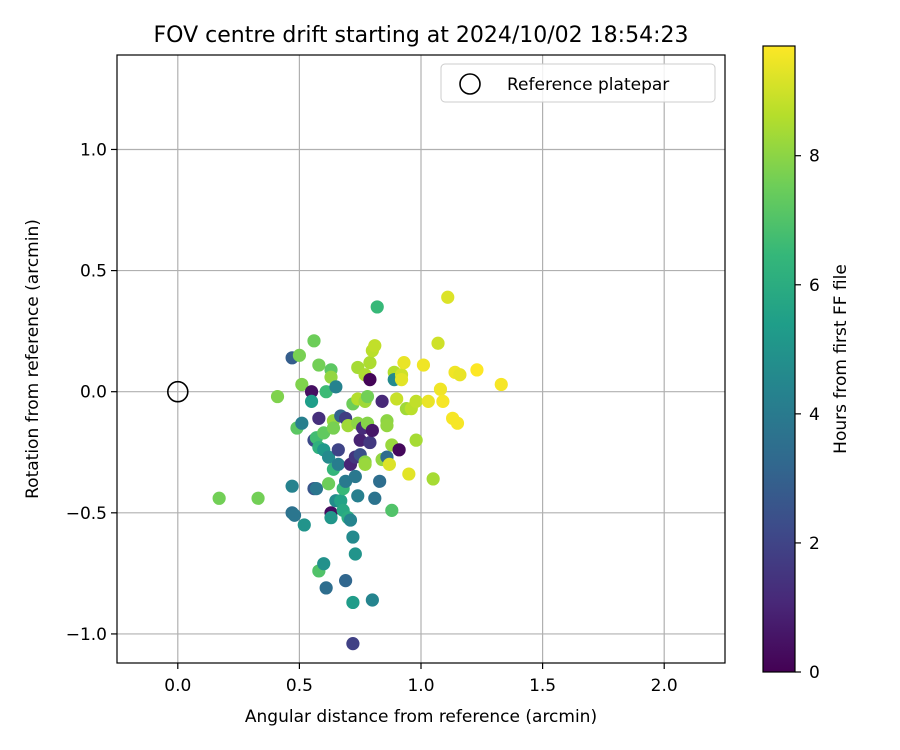 The image size is (900, 750). I want to click on colorbar-label: Hours from first FF file, so click(841, 359).